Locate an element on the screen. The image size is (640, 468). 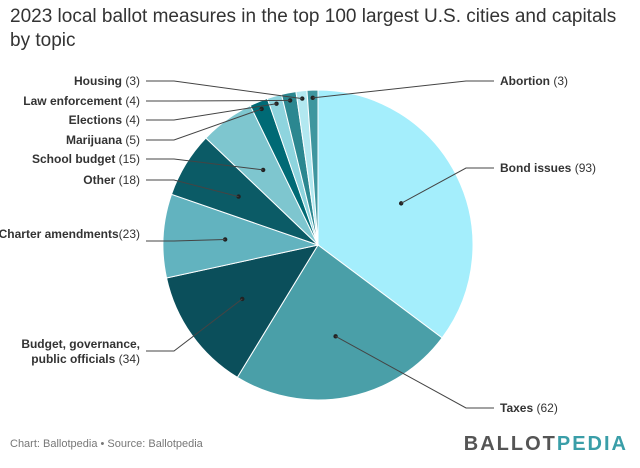
pie-slice-taxes is located at coordinates (339, 322).